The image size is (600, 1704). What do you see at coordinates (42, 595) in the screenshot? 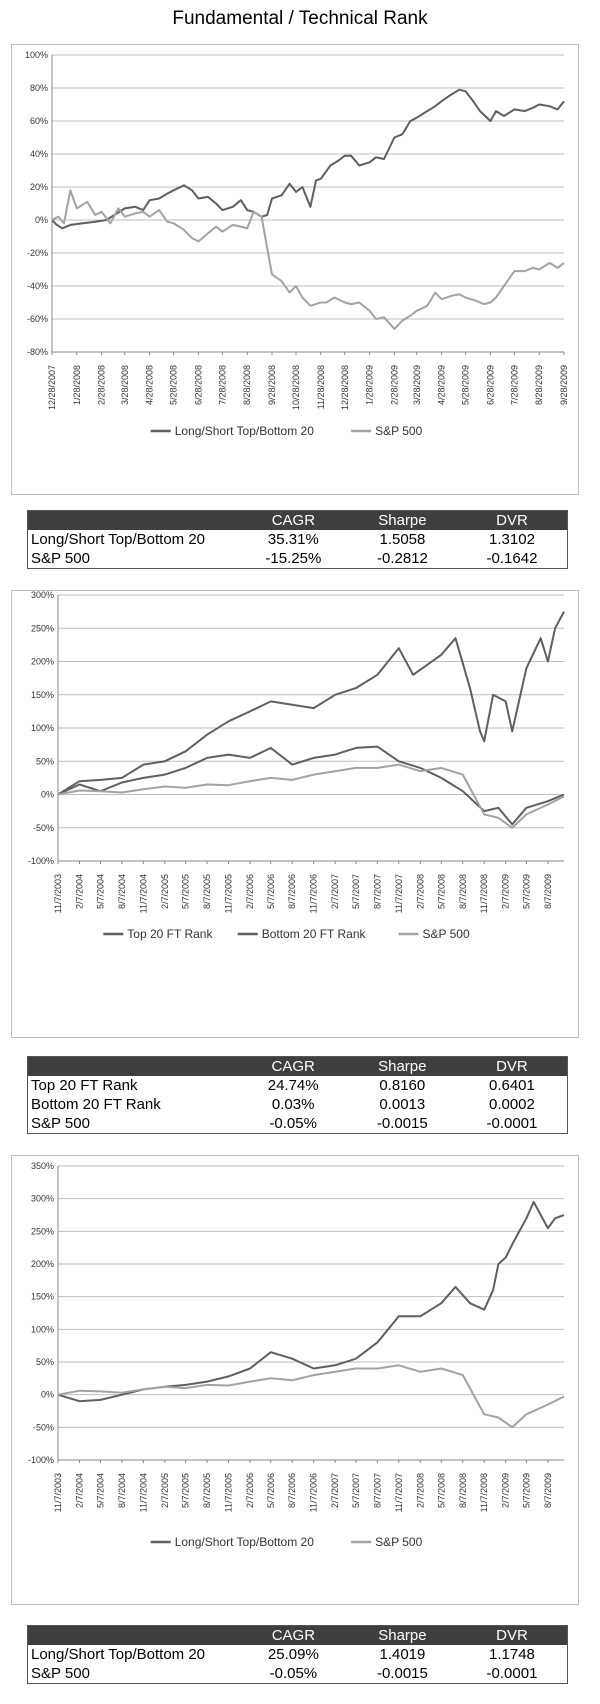
I see `y-tick-label: 300%` at bounding box center [42, 595].